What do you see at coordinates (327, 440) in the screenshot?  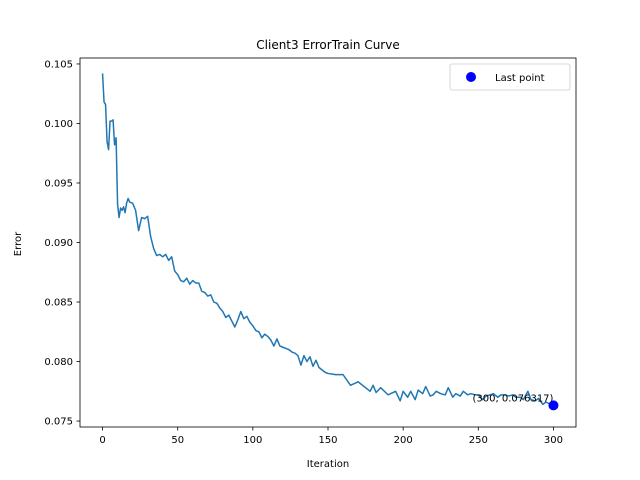 I see `x-tick-label: 150` at bounding box center [327, 440].